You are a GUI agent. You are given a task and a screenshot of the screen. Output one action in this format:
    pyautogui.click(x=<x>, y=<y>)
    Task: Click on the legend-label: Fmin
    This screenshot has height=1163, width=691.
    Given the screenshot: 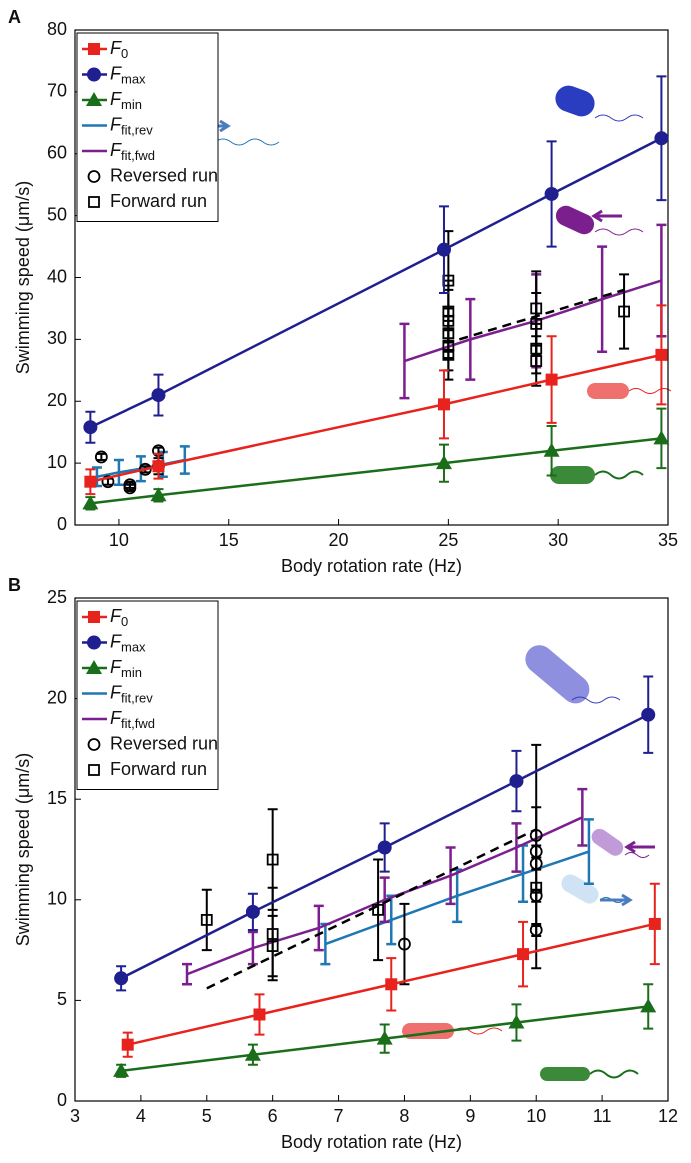 What is the action you would take?
    pyautogui.click(x=126, y=669)
    